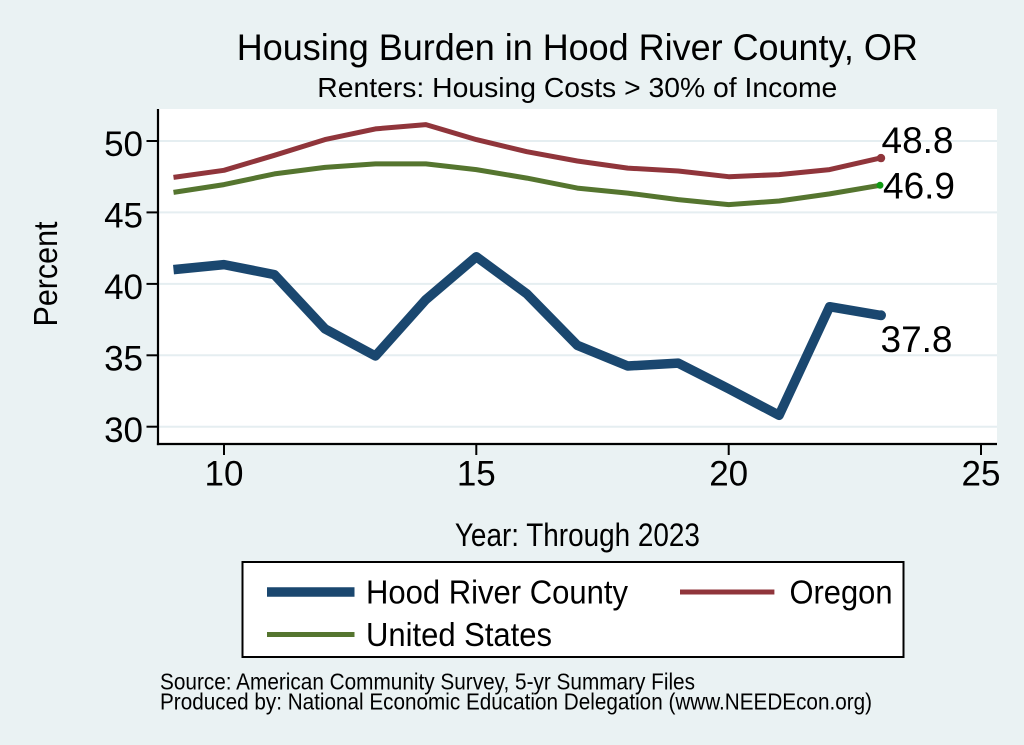 Image resolution: width=1024 pixels, height=745 pixels. Describe the element at coordinates (224, 473) in the screenshot. I see `svg-text: 10` at that location.